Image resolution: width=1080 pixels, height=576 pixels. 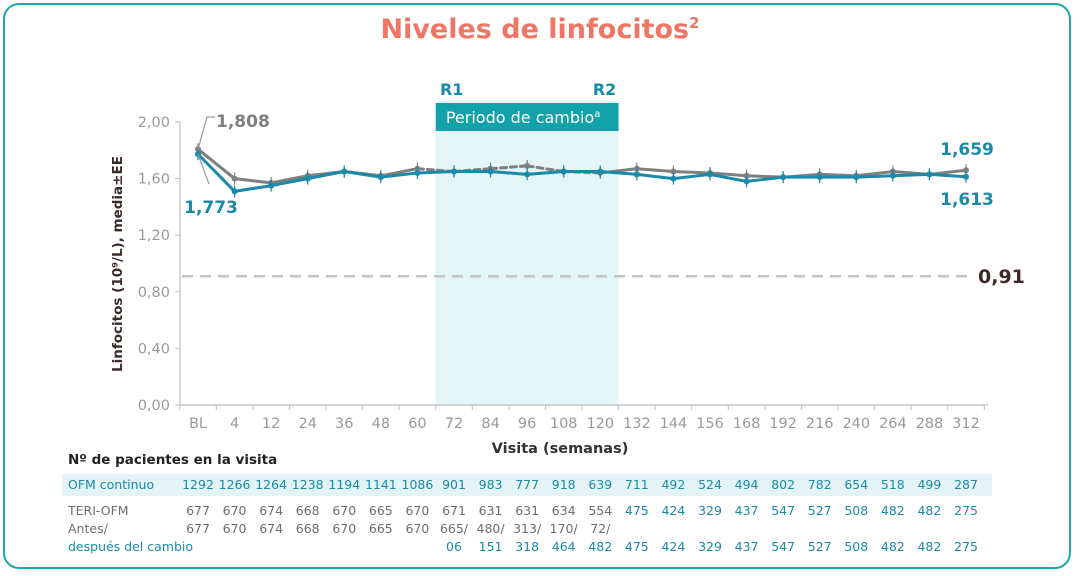 I want to click on table-cell: 711, so click(x=636, y=484).